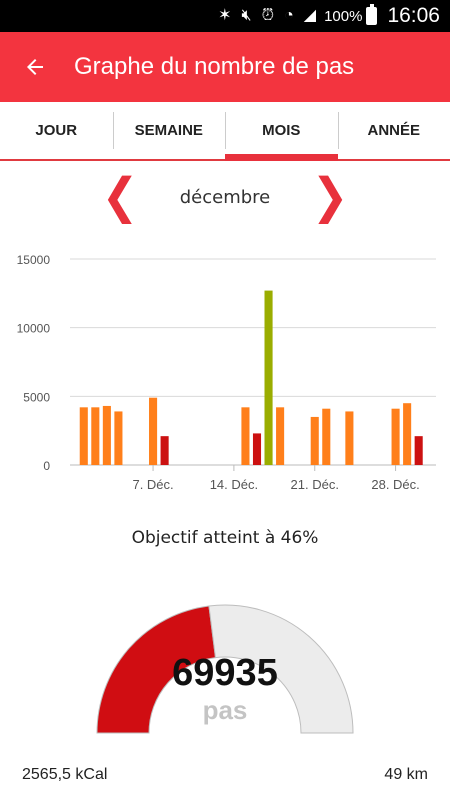 Image resolution: width=450 pixels, height=800 pixels. I want to click on goal-text: Objectif atteint à 46%, so click(225, 538).